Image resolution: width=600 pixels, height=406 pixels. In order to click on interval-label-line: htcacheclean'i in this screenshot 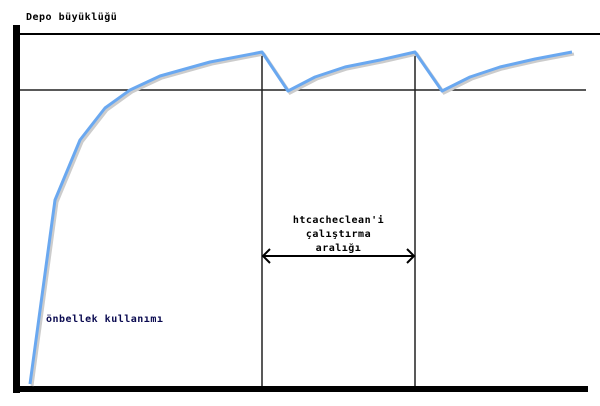, I will do `click(338, 220)`.